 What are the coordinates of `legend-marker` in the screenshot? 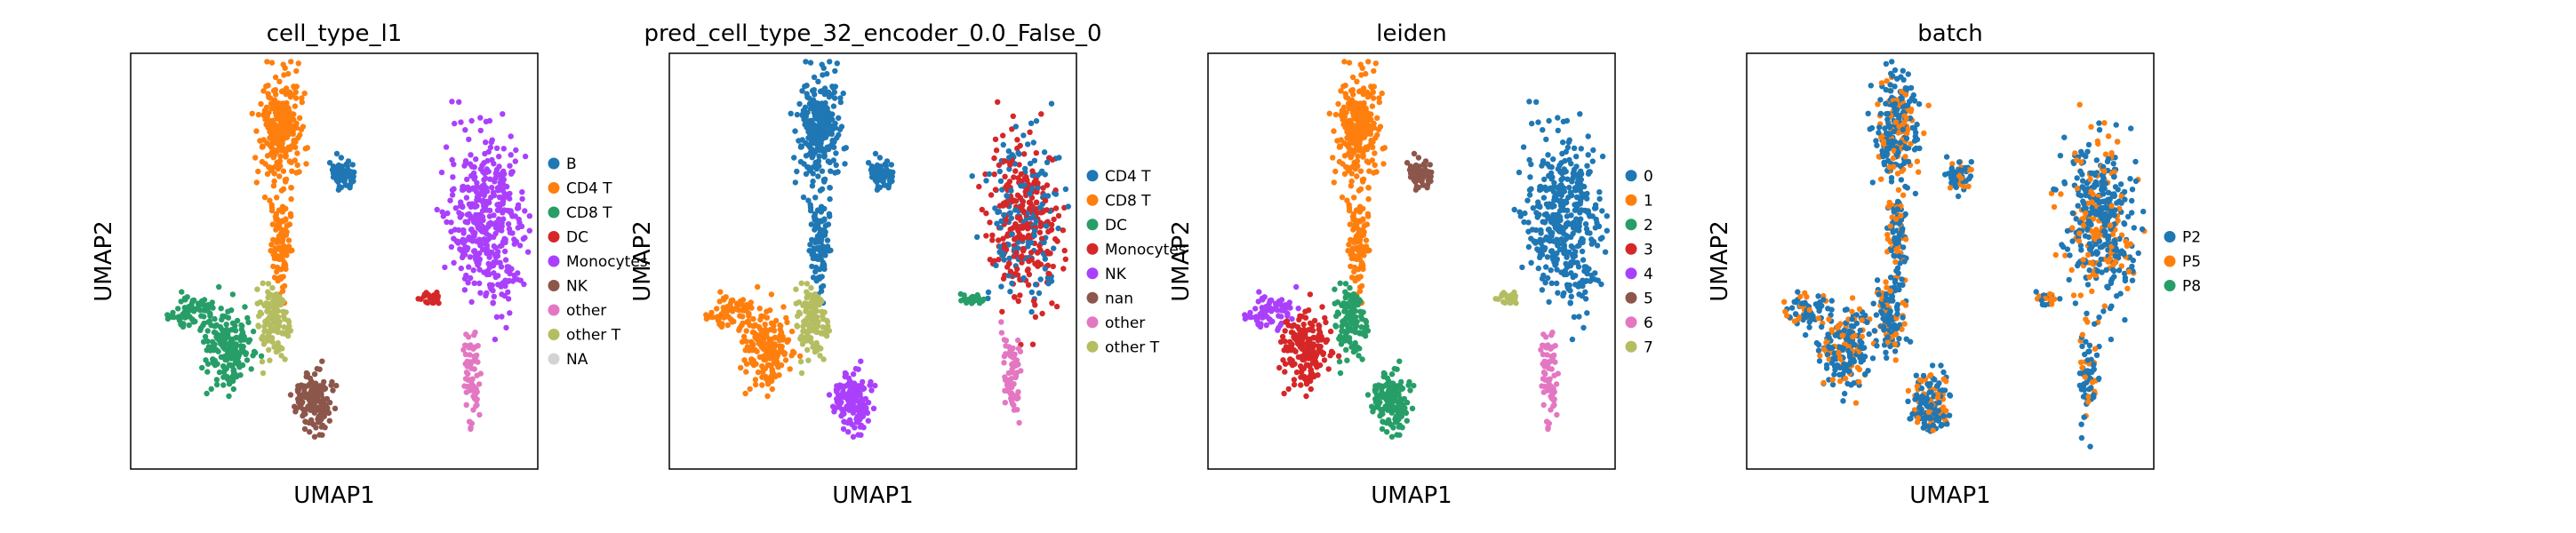 It's located at (554, 212).